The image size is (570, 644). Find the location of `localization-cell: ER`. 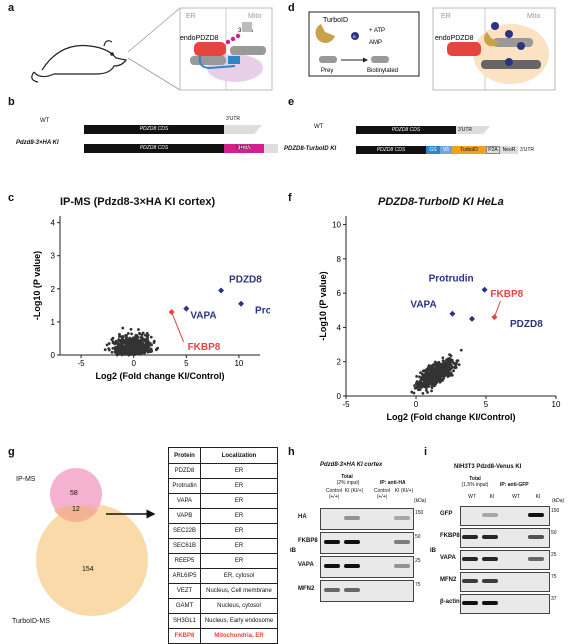

localization-cell: ER is located at coordinates (239, 501).